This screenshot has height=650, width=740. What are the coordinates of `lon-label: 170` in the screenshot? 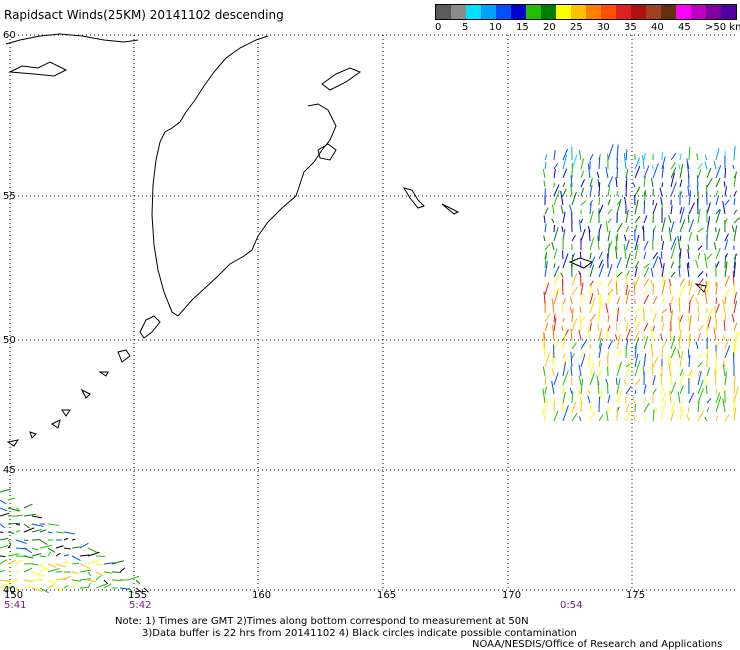 It's located at (511, 595).